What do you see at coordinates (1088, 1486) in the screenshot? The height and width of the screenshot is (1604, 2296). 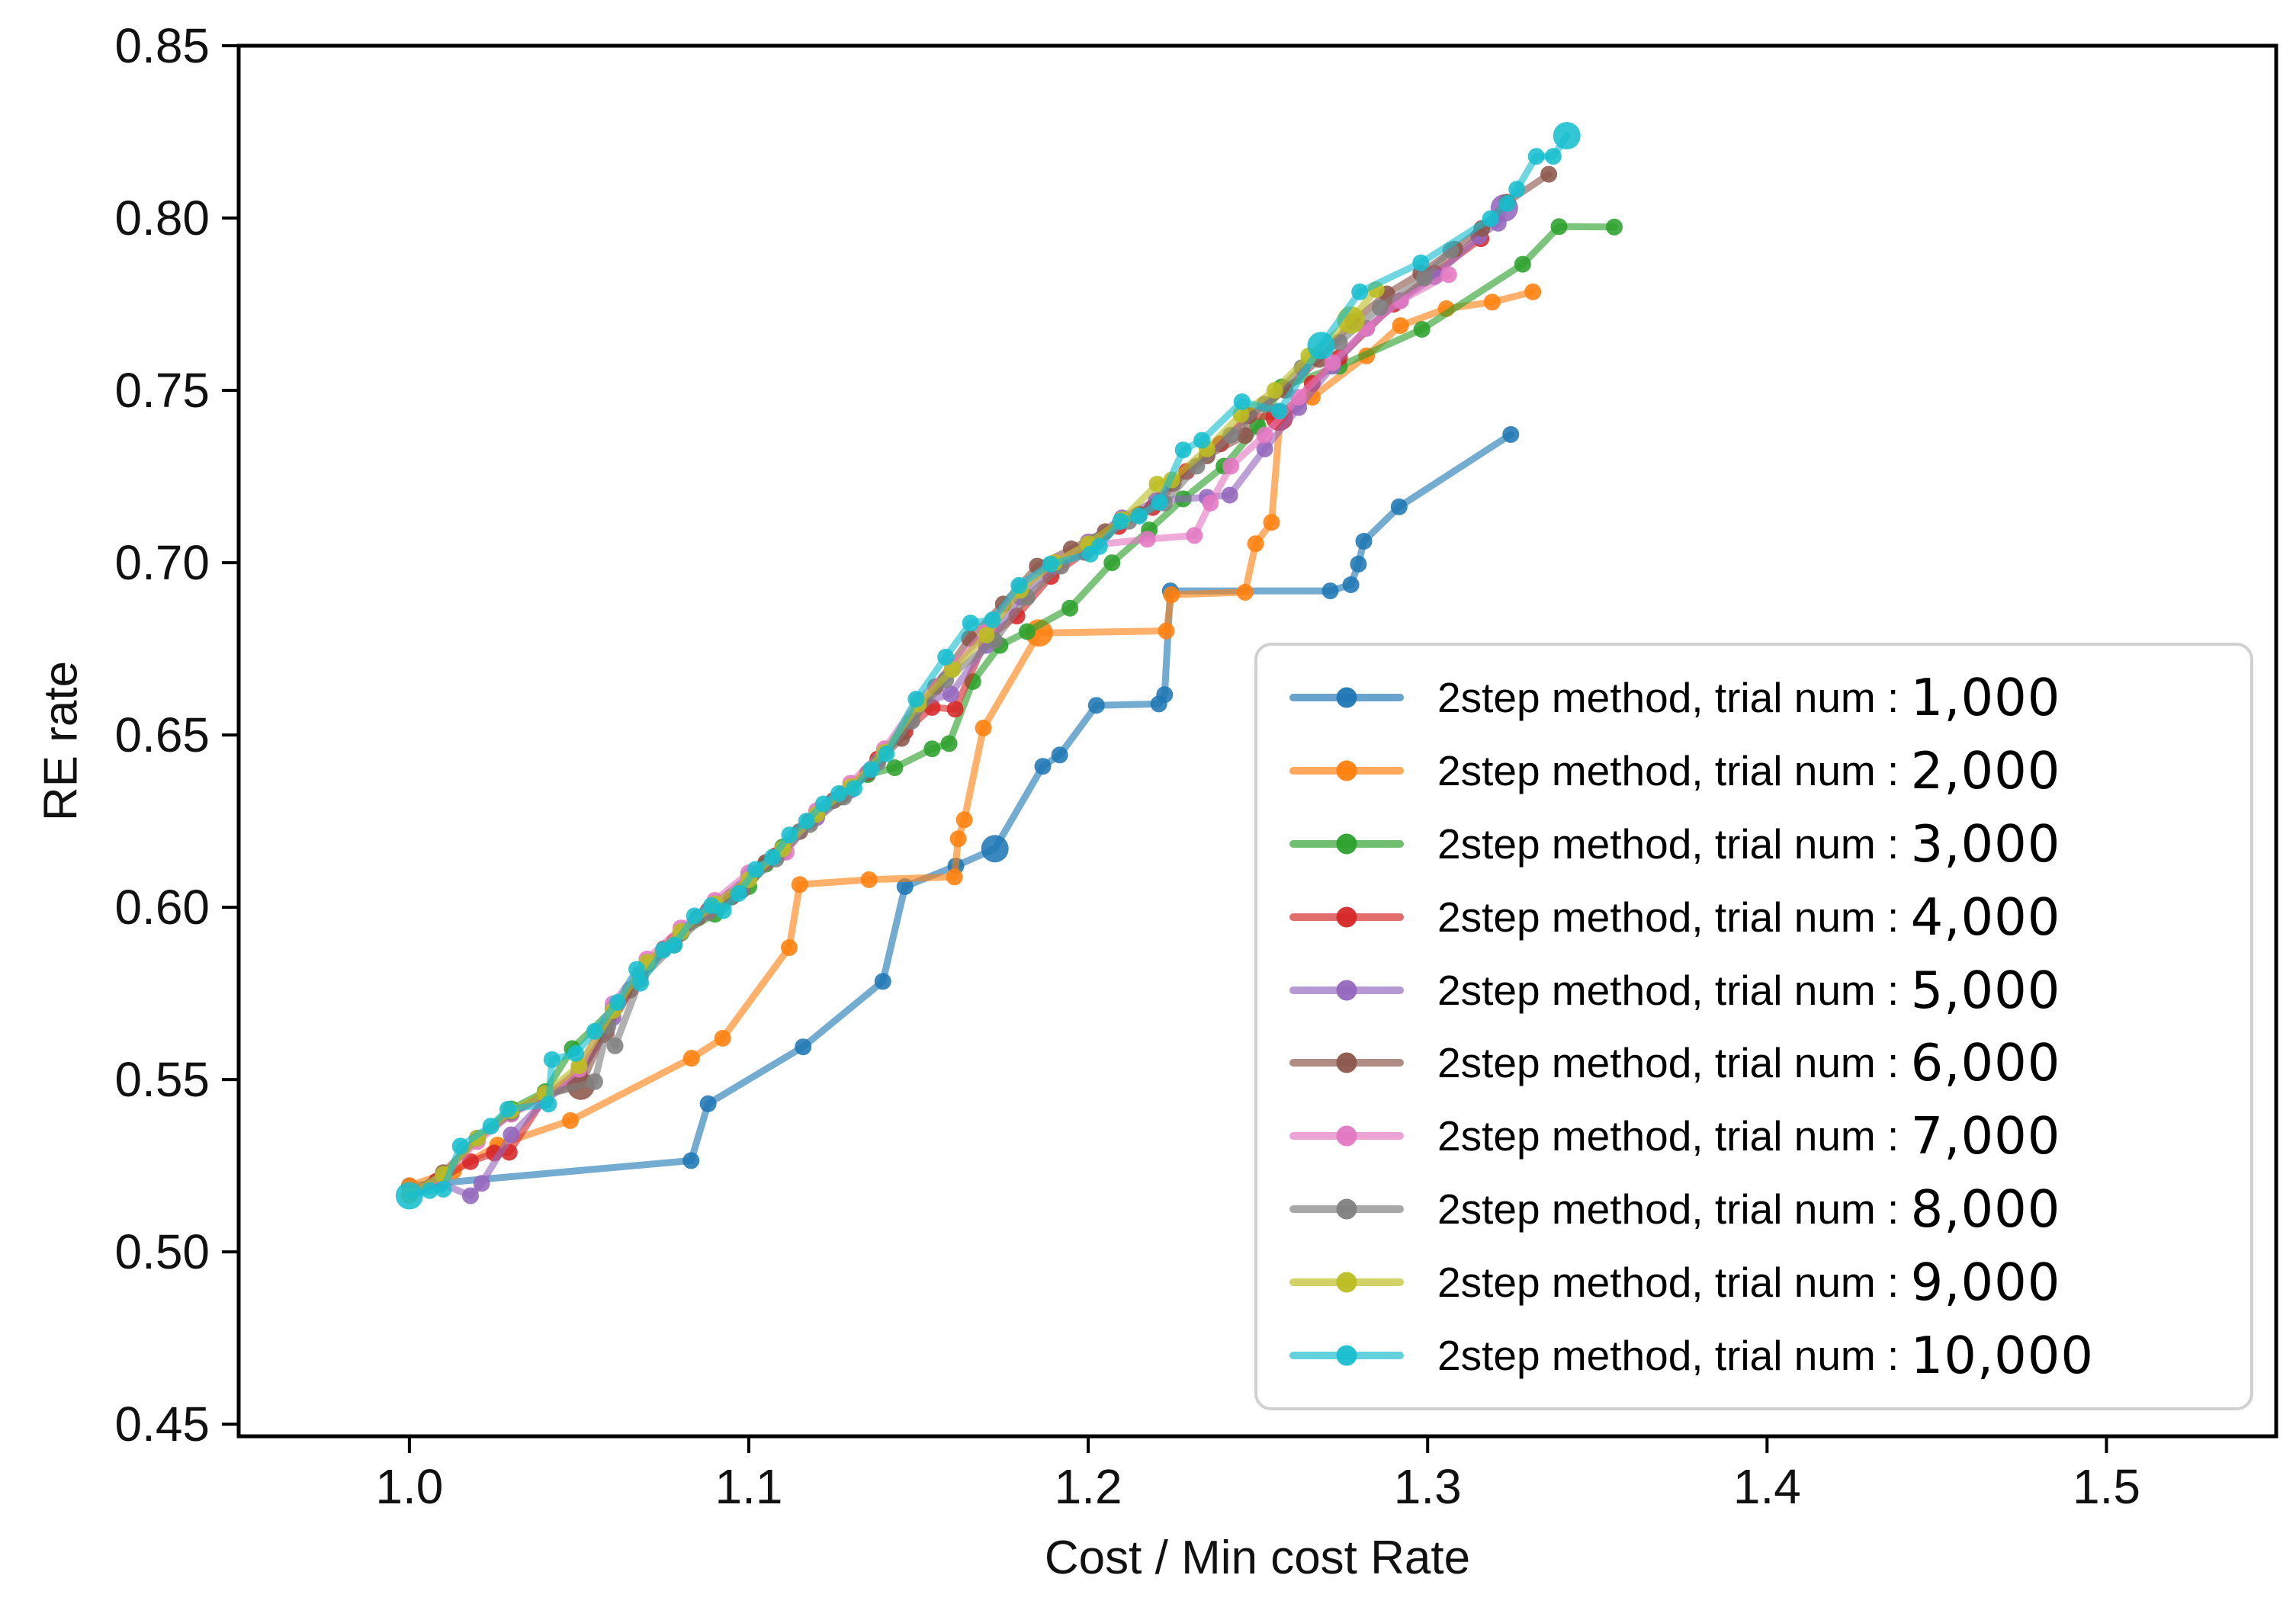 I see `x-tick-label: 1.2` at bounding box center [1088, 1486].